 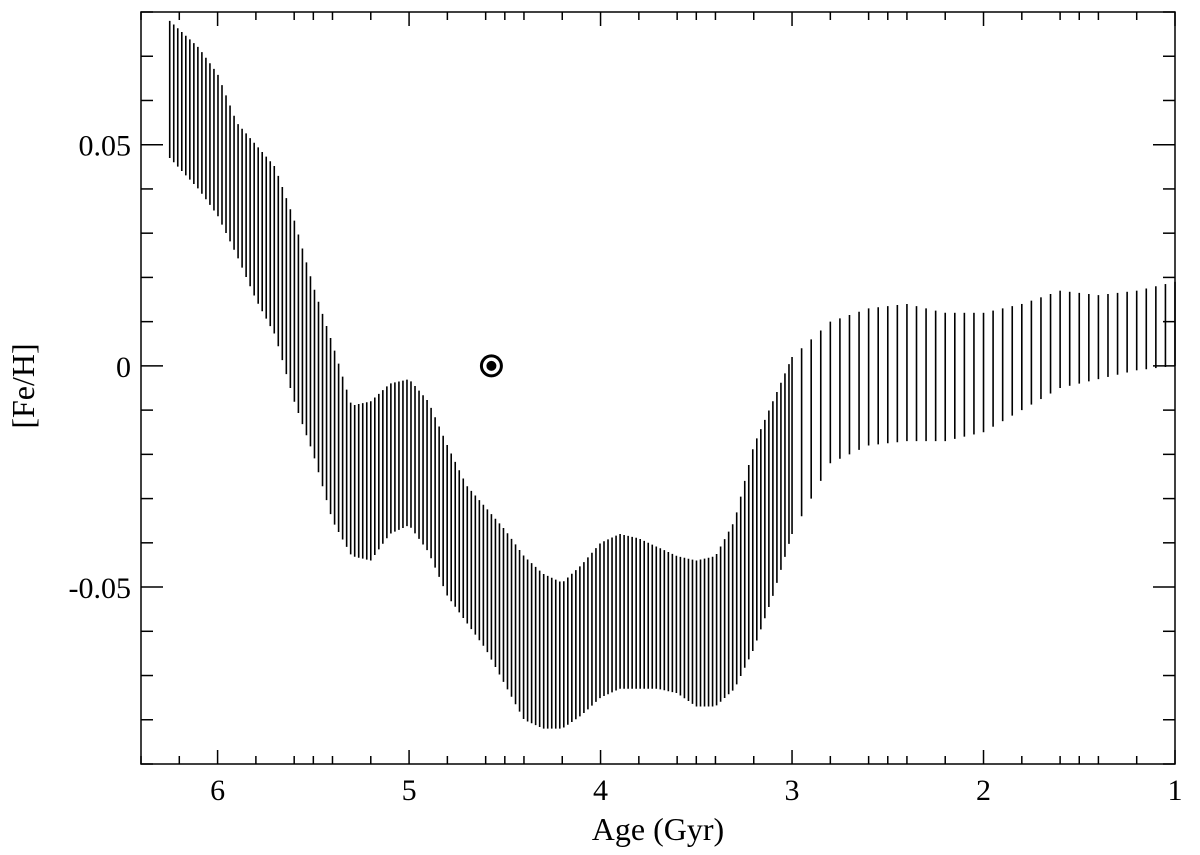 I want to click on y-tick-label: -0.05, so click(x=100, y=588).